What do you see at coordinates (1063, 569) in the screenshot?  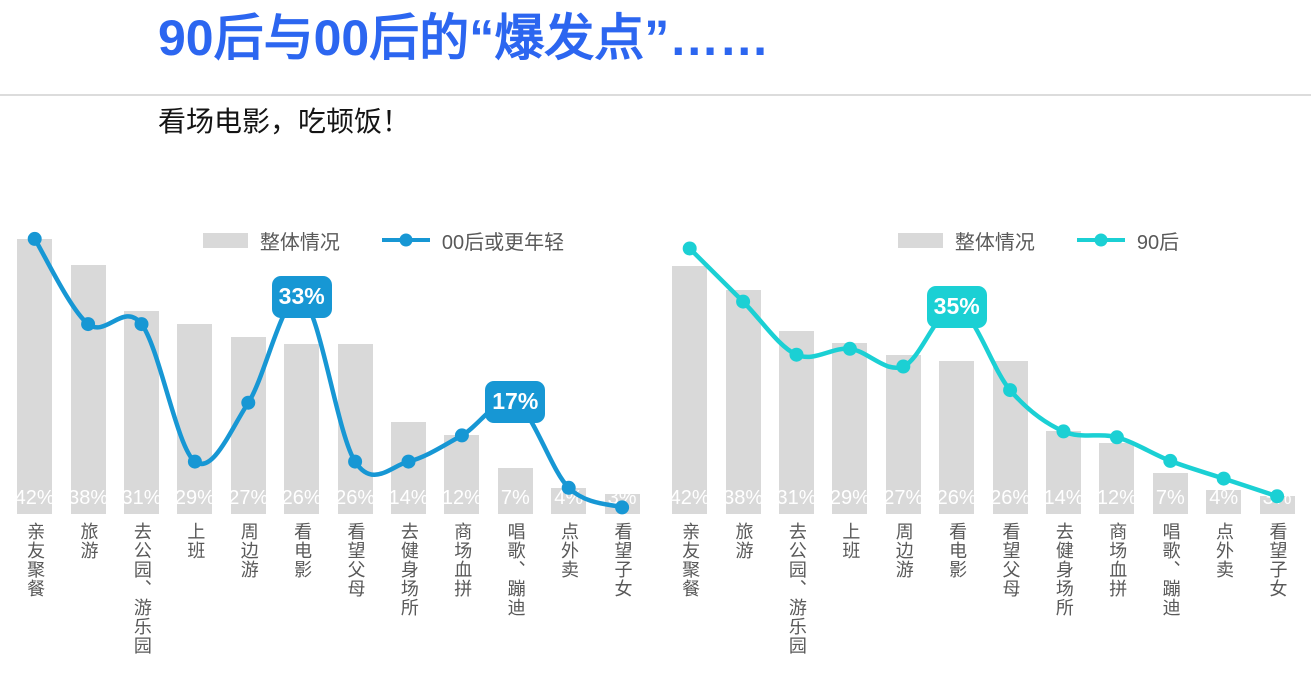 I see `category-label: 去健身场所` at bounding box center [1063, 569].